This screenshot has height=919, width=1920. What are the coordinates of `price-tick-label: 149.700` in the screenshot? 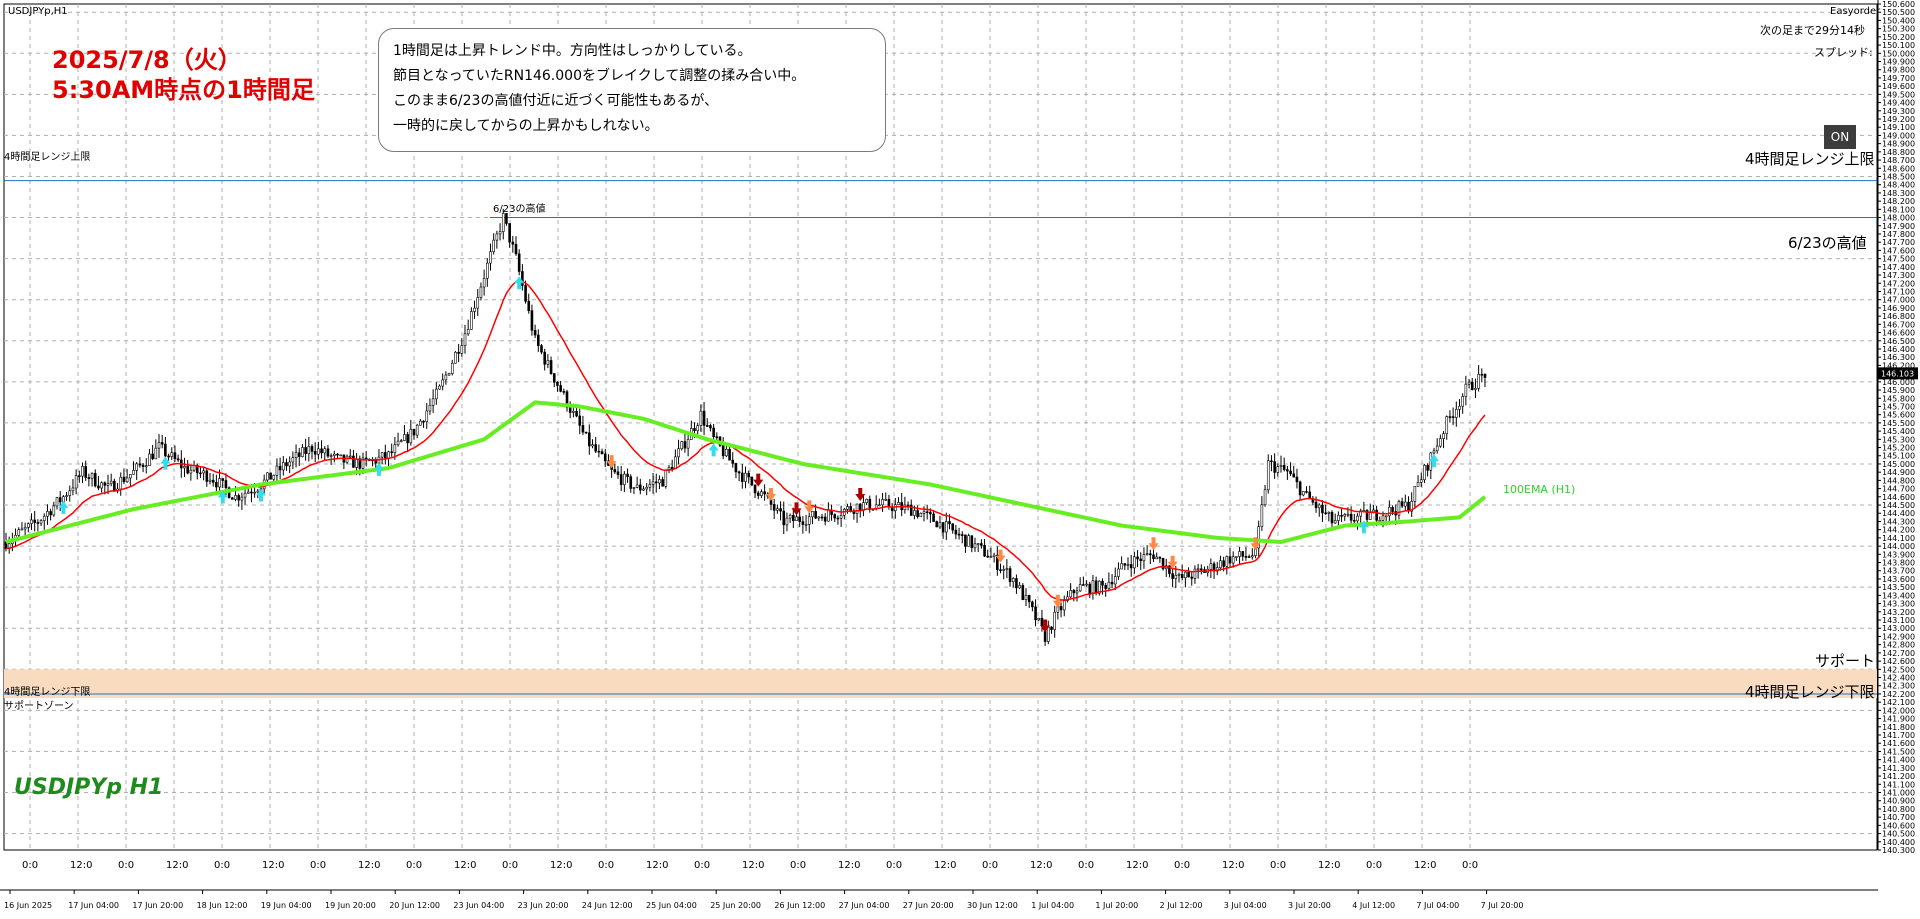 It's located at (1898, 78).